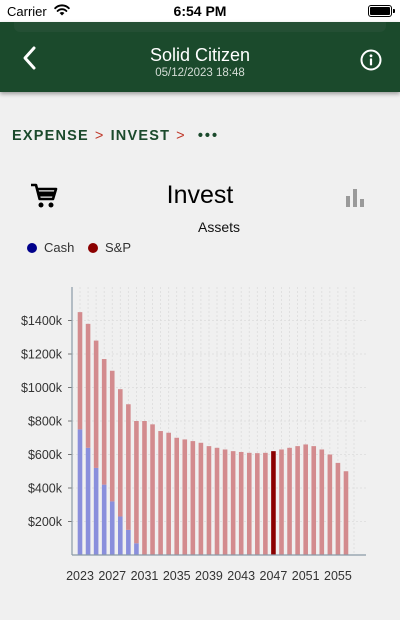 The image size is (400, 620). What do you see at coordinates (355, 197) in the screenshot?
I see `bar-chart-icon` at bounding box center [355, 197].